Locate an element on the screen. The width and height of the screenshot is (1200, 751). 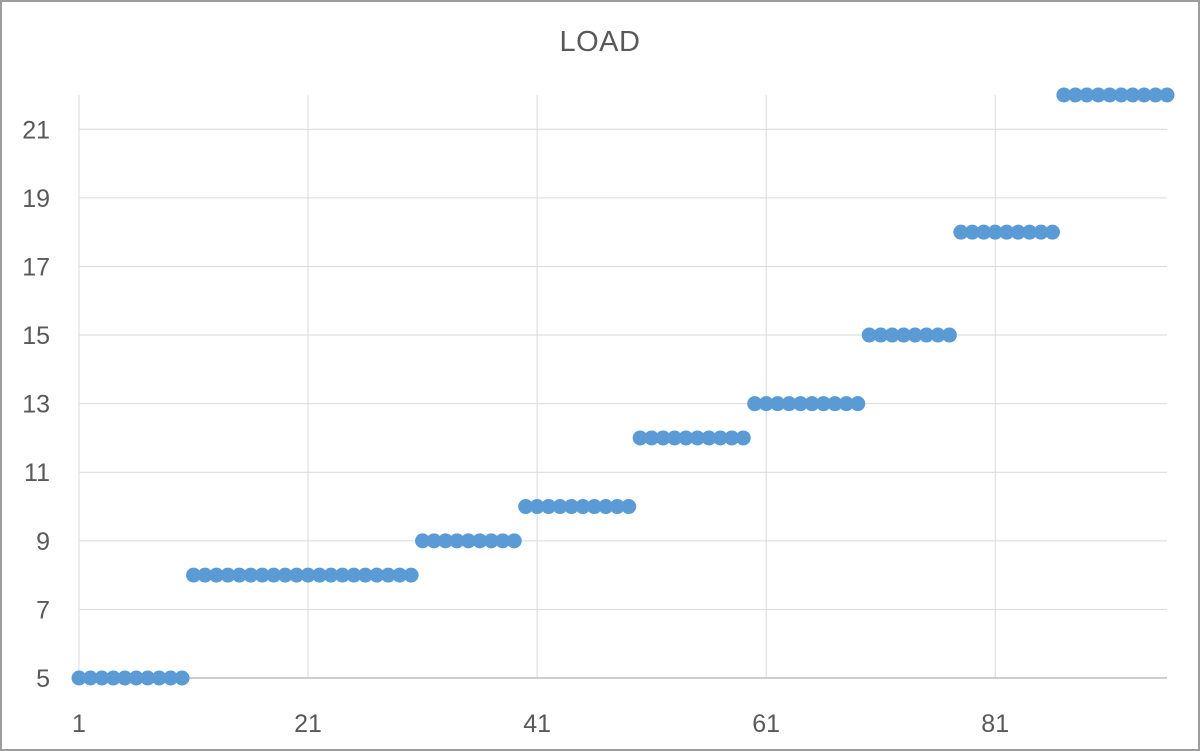
y-axis-tick-label: 11 is located at coordinates (37, 473).